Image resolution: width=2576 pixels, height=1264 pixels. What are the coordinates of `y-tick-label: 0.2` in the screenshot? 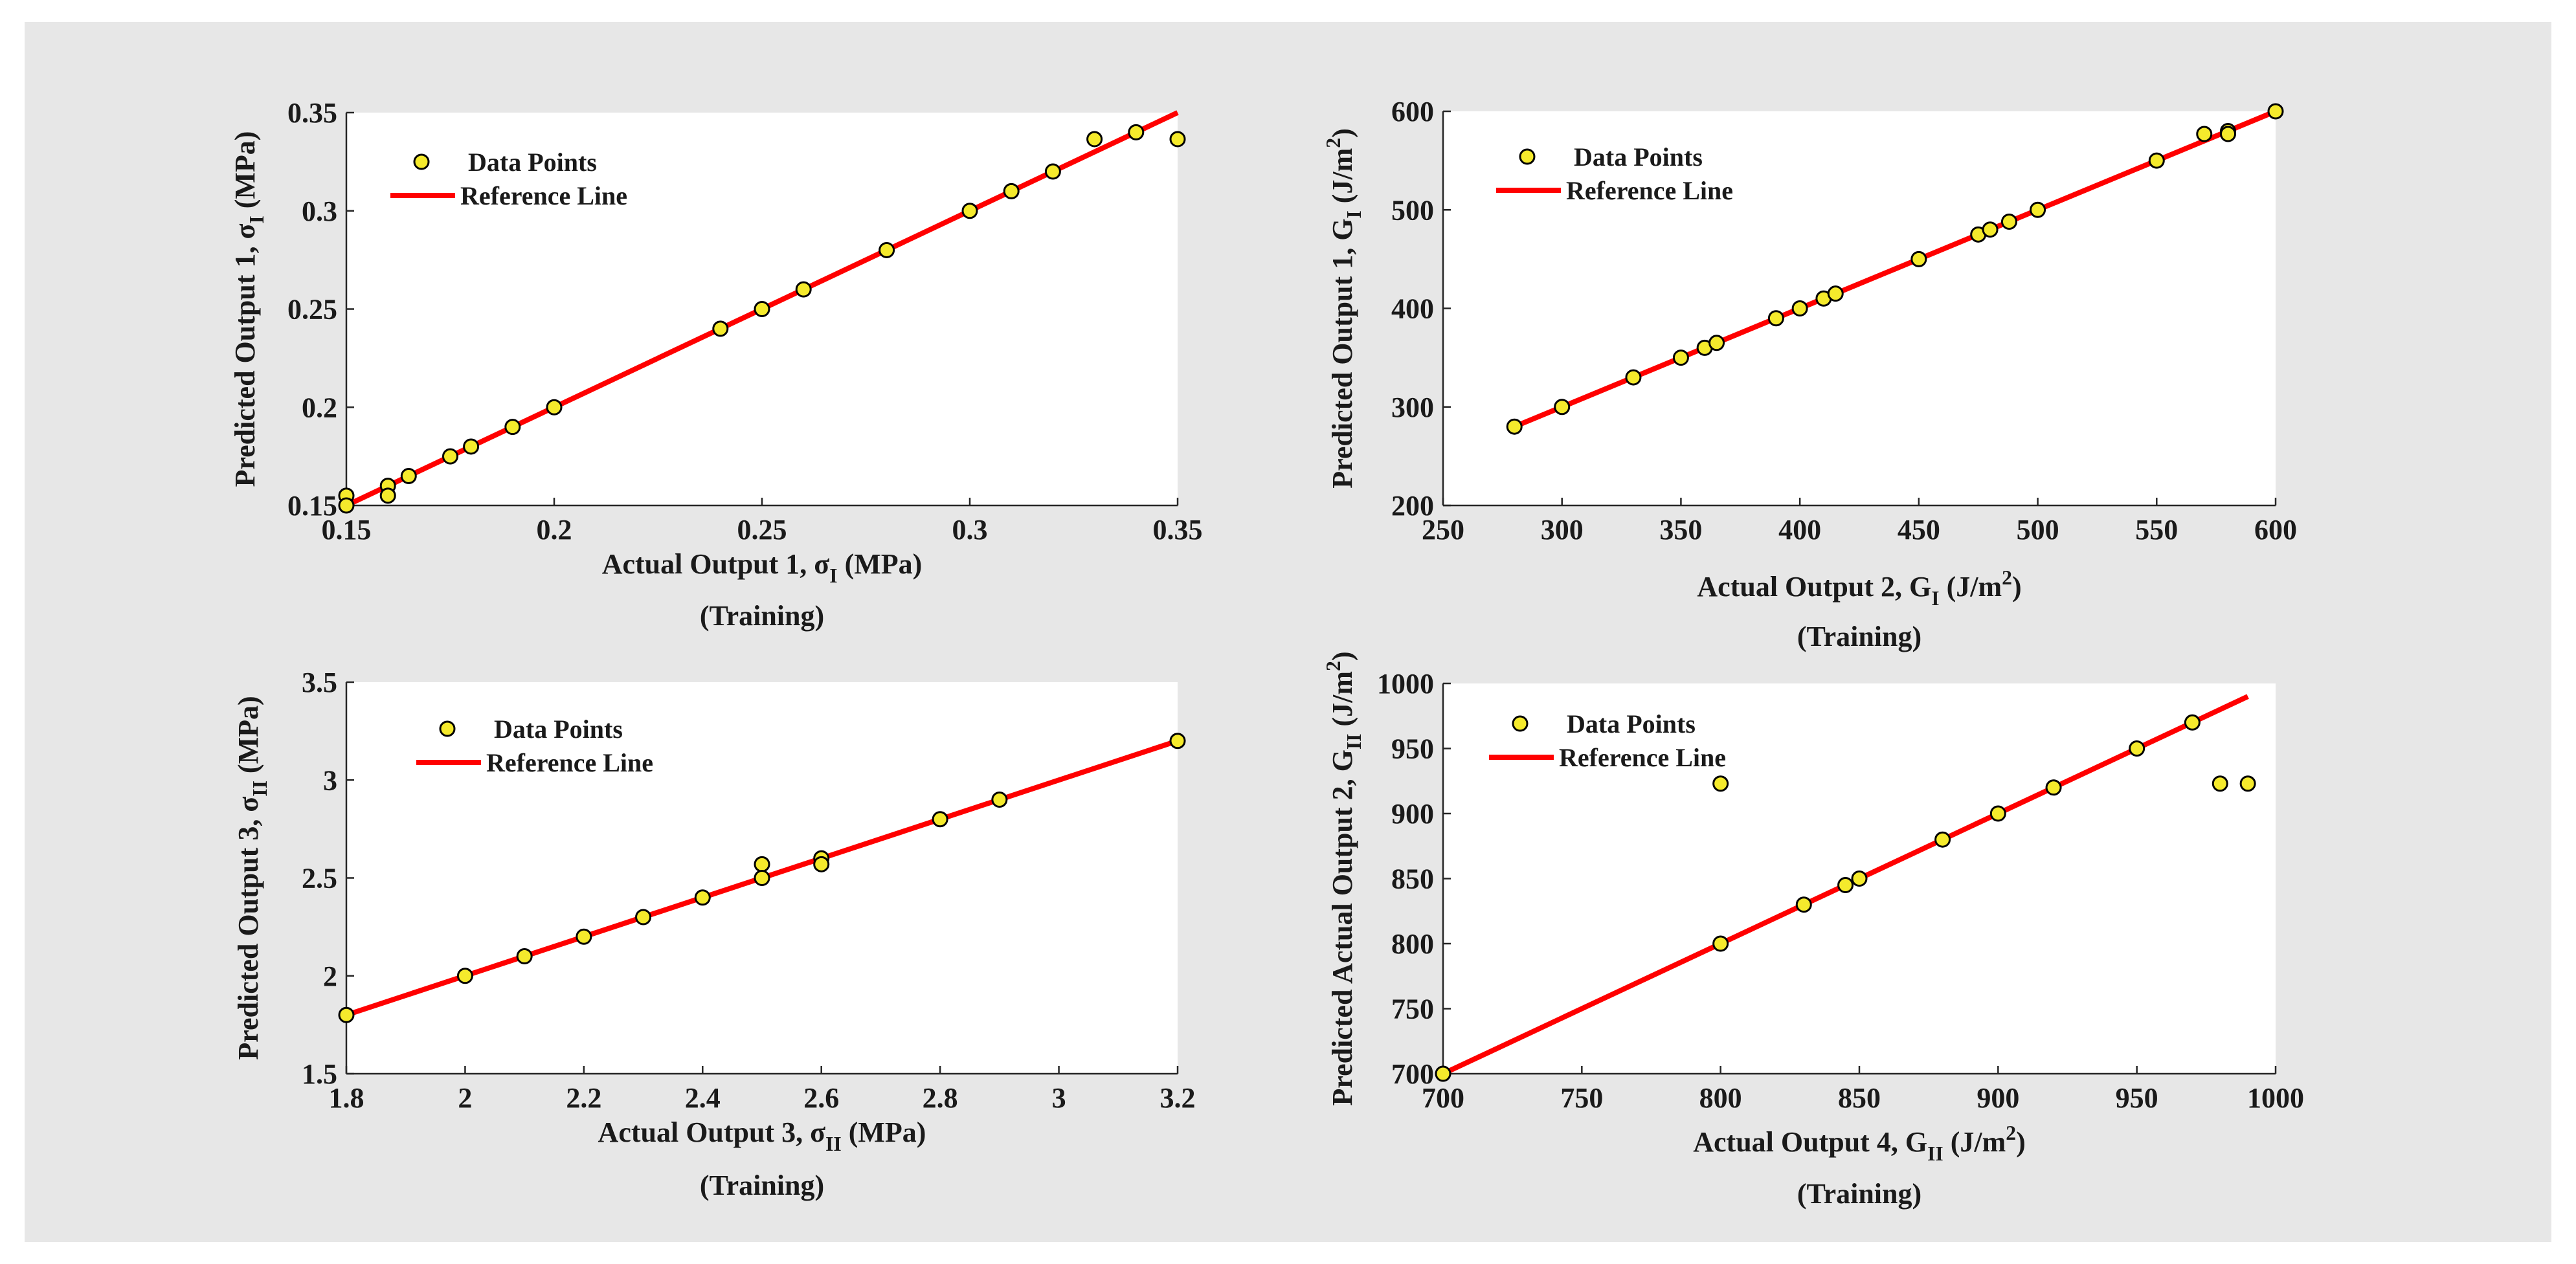 It's located at (319, 407).